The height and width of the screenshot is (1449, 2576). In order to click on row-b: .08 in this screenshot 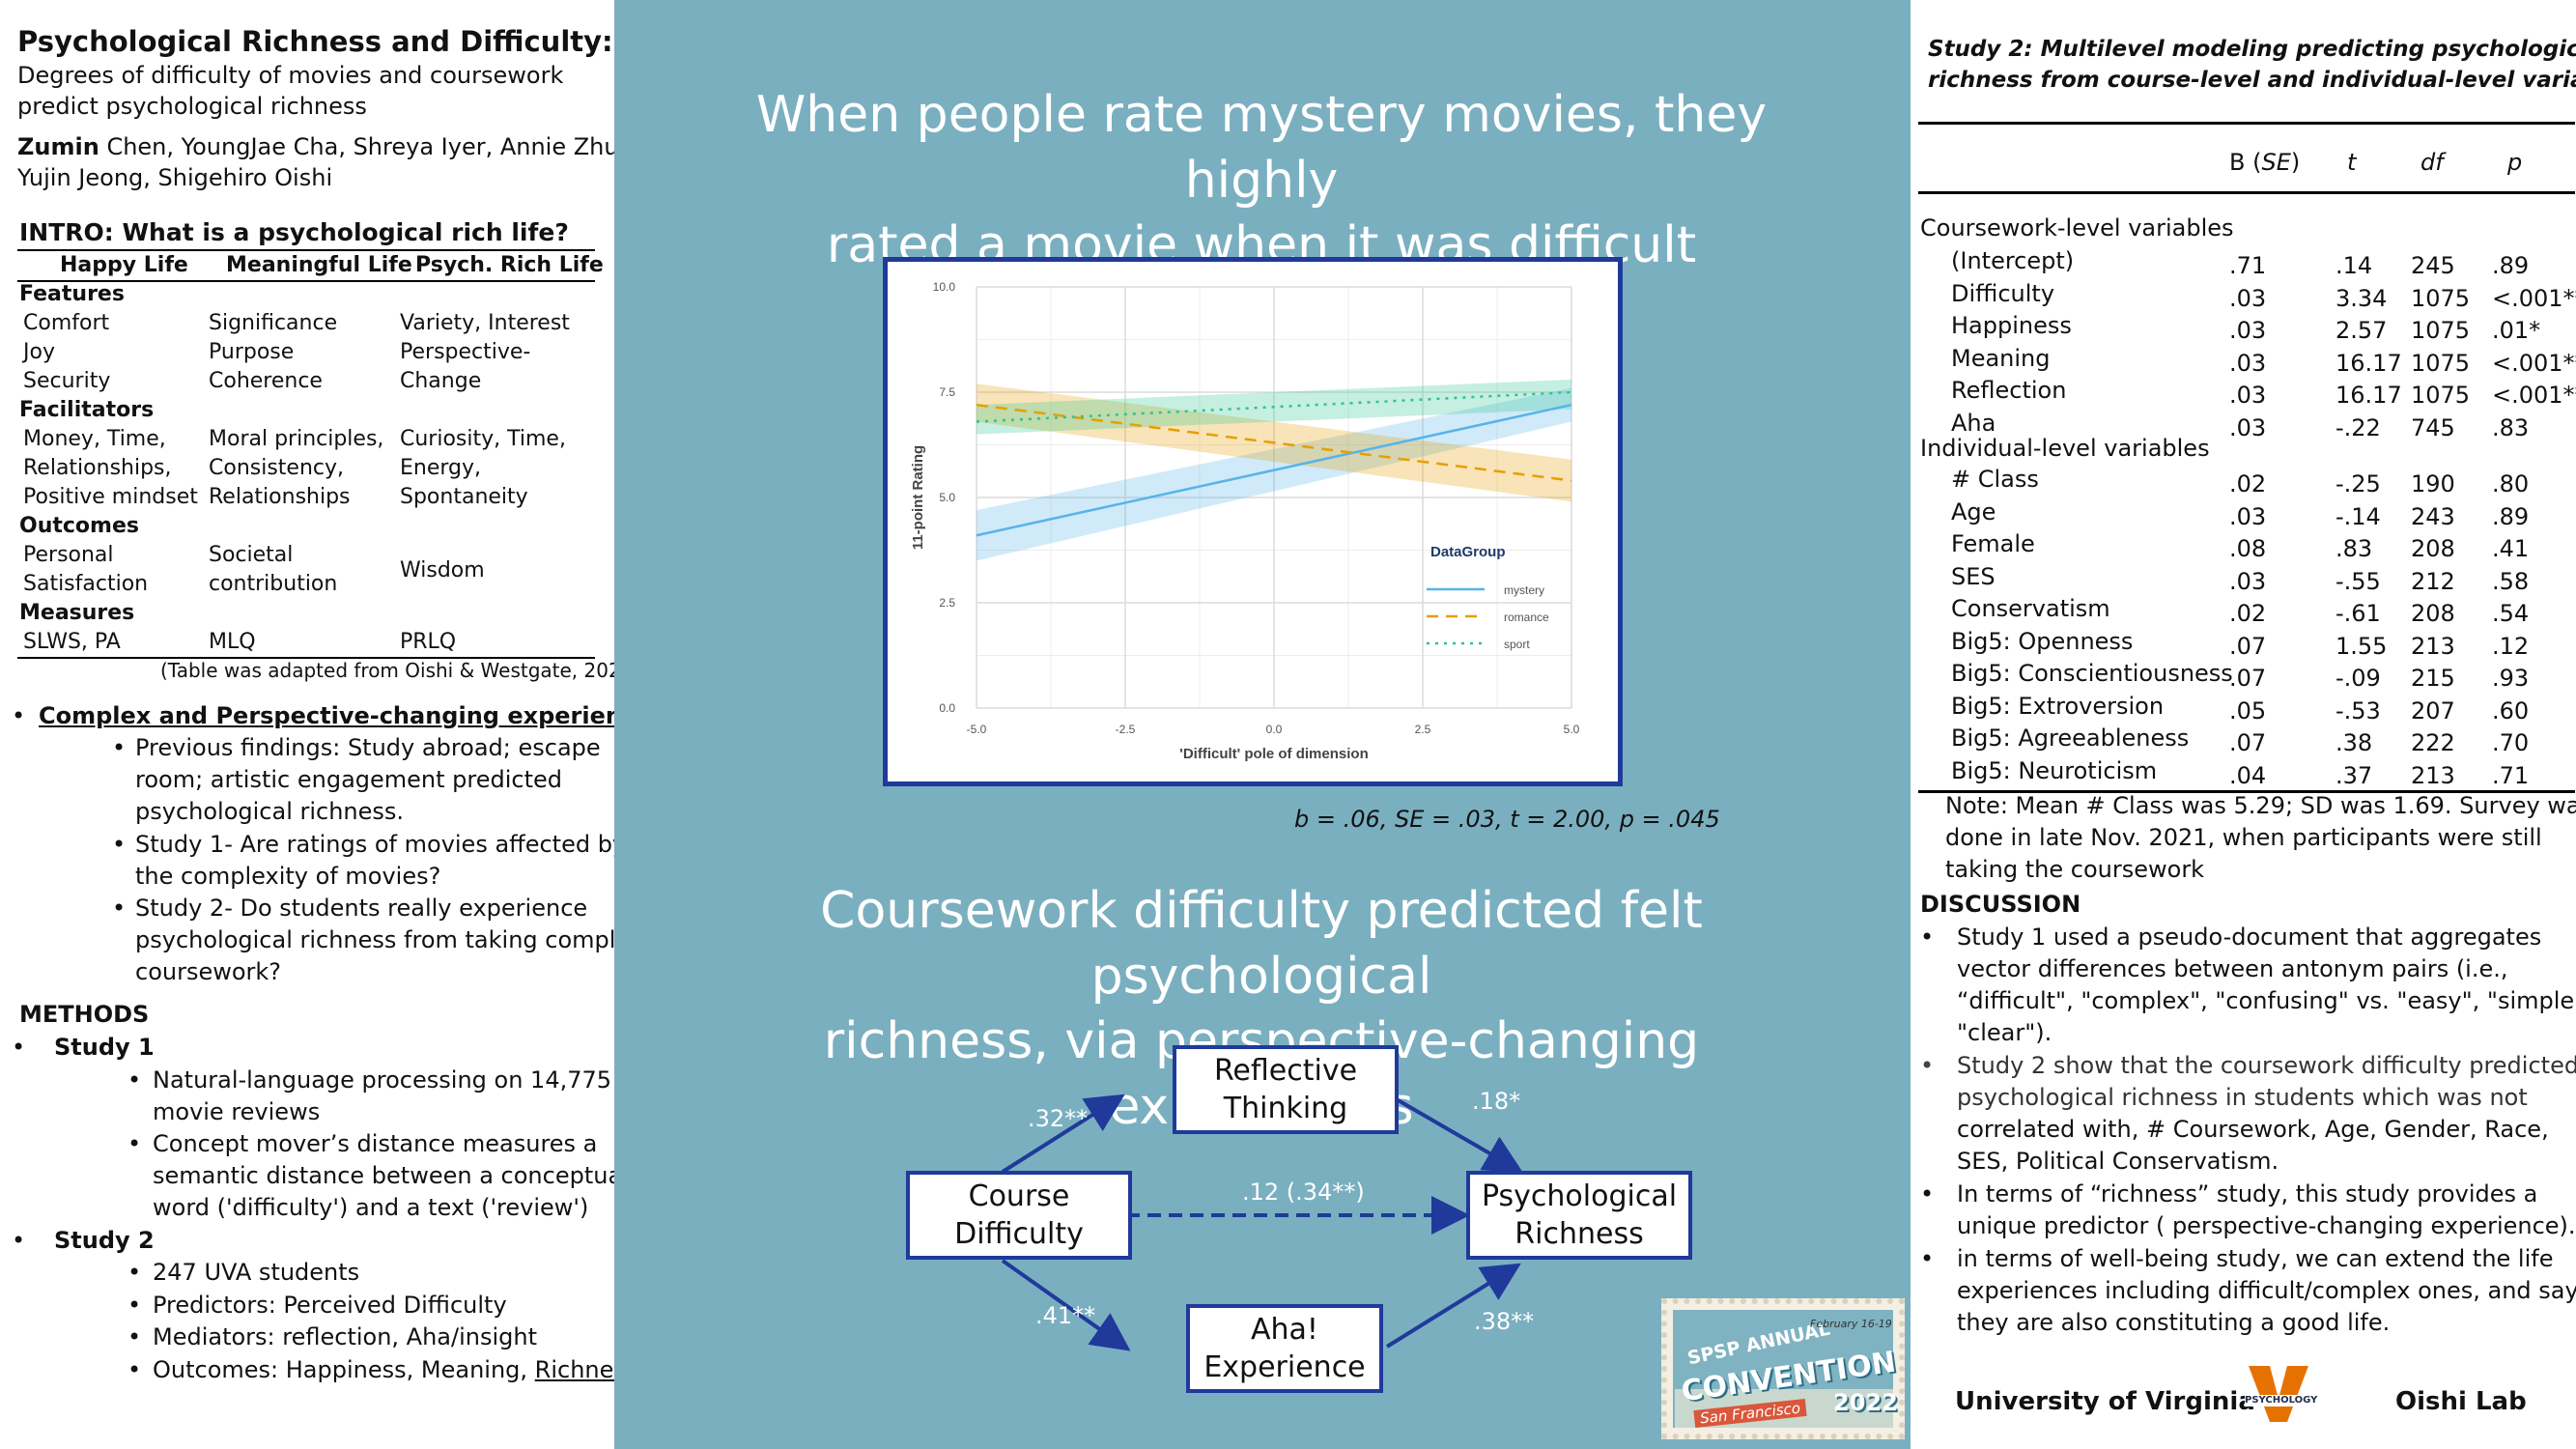, I will do `click(2248, 548)`.